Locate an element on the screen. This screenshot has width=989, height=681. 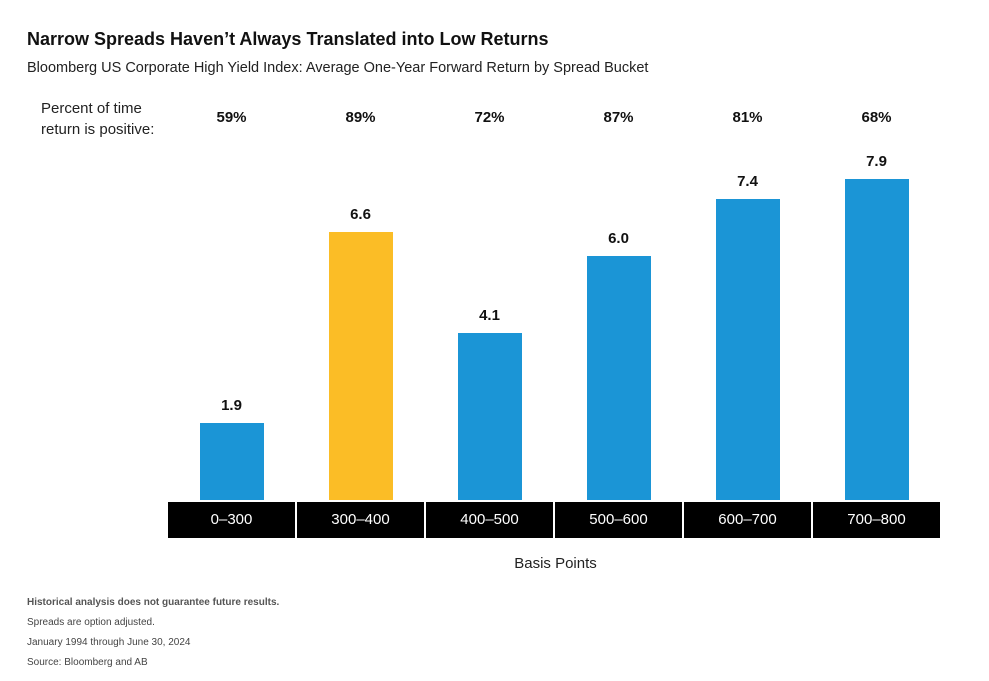
bar-value-label: 6.0 is located at coordinates (618, 239).